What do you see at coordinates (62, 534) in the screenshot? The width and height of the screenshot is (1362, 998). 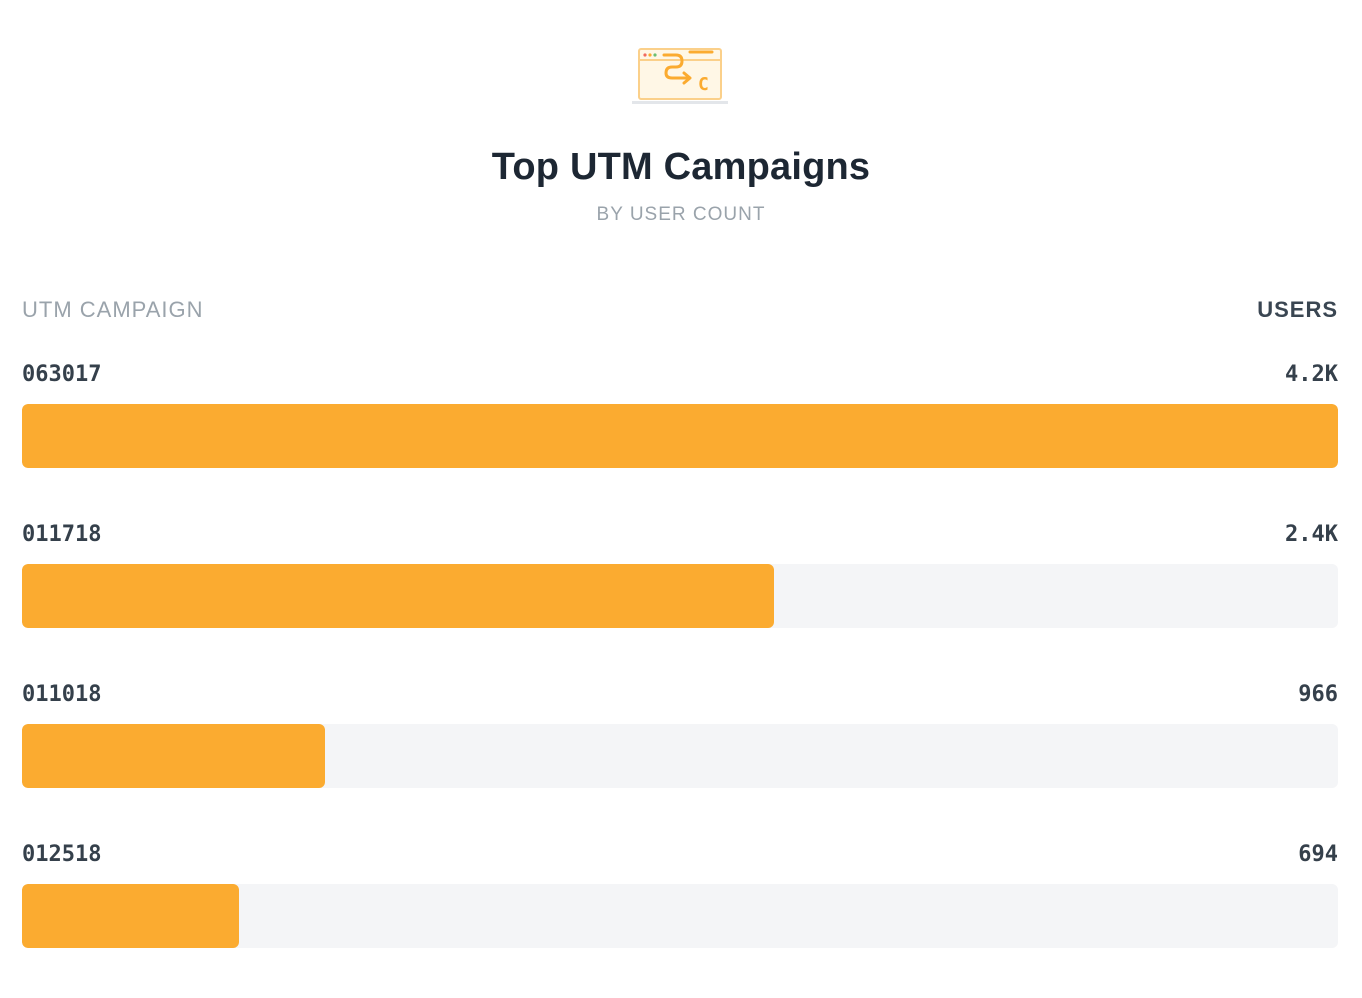 I see `bar-category-label: 011718` at bounding box center [62, 534].